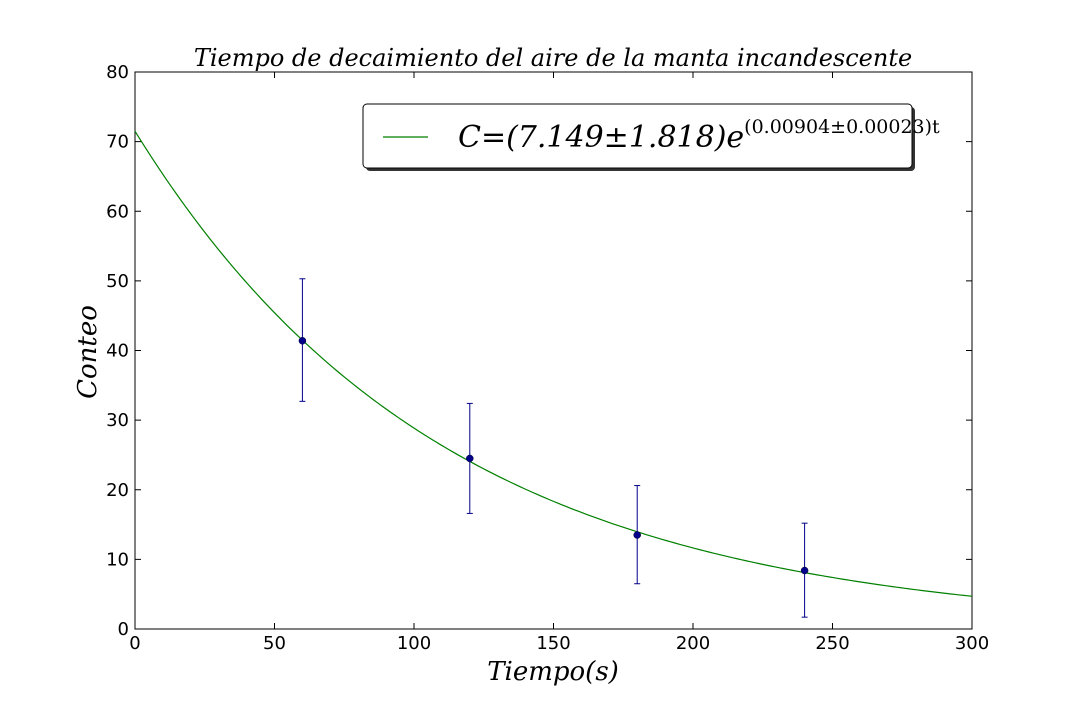 Image resolution: width=1080 pixels, height=720 pixels. Describe the element at coordinates (117, 142) in the screenshot. I see `y-tick-label: 70` at that location.